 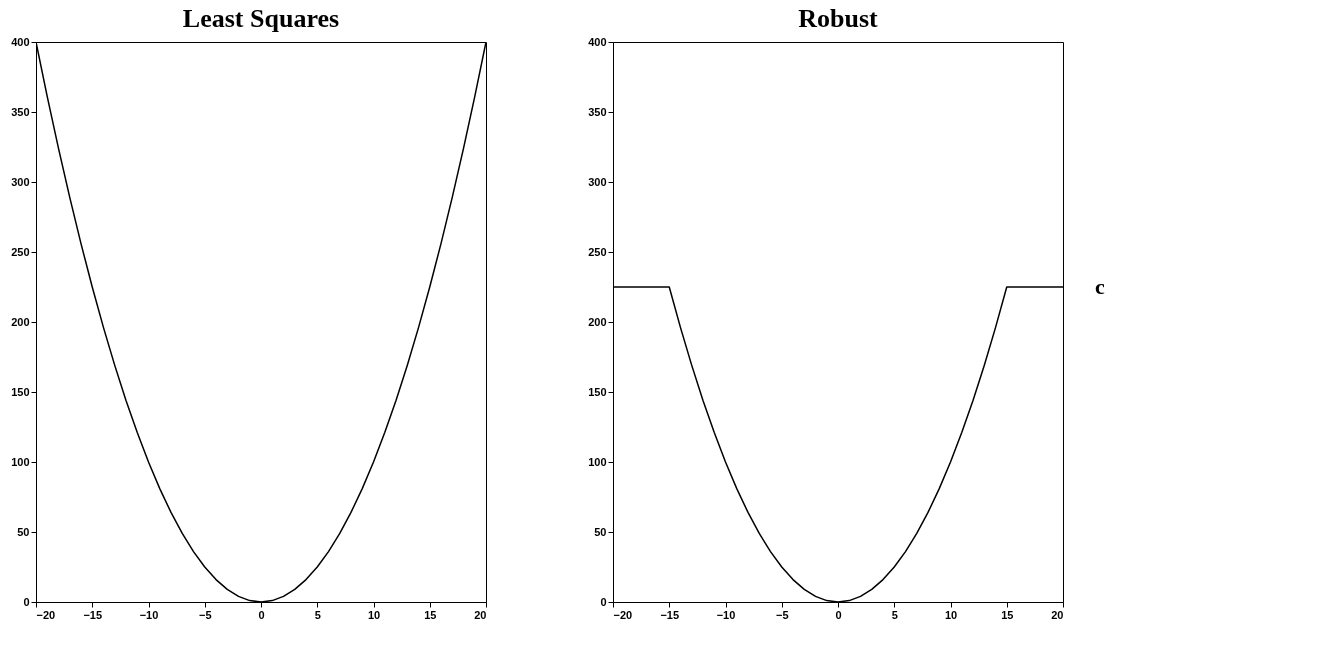 I want to click on chart-title: Robust, so click(x=838, y=18).